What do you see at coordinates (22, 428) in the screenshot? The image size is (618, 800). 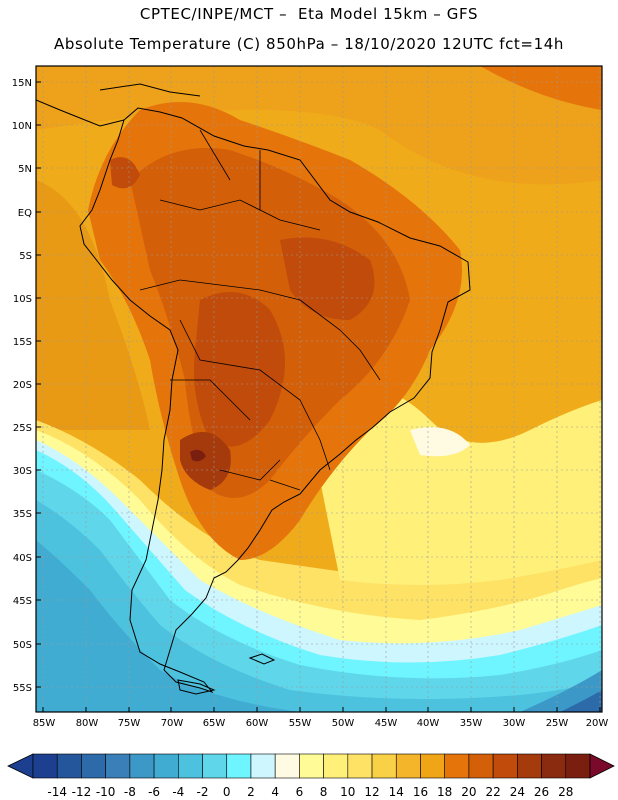 I see `lat-label: 25S` at bounding box center [22, 428].